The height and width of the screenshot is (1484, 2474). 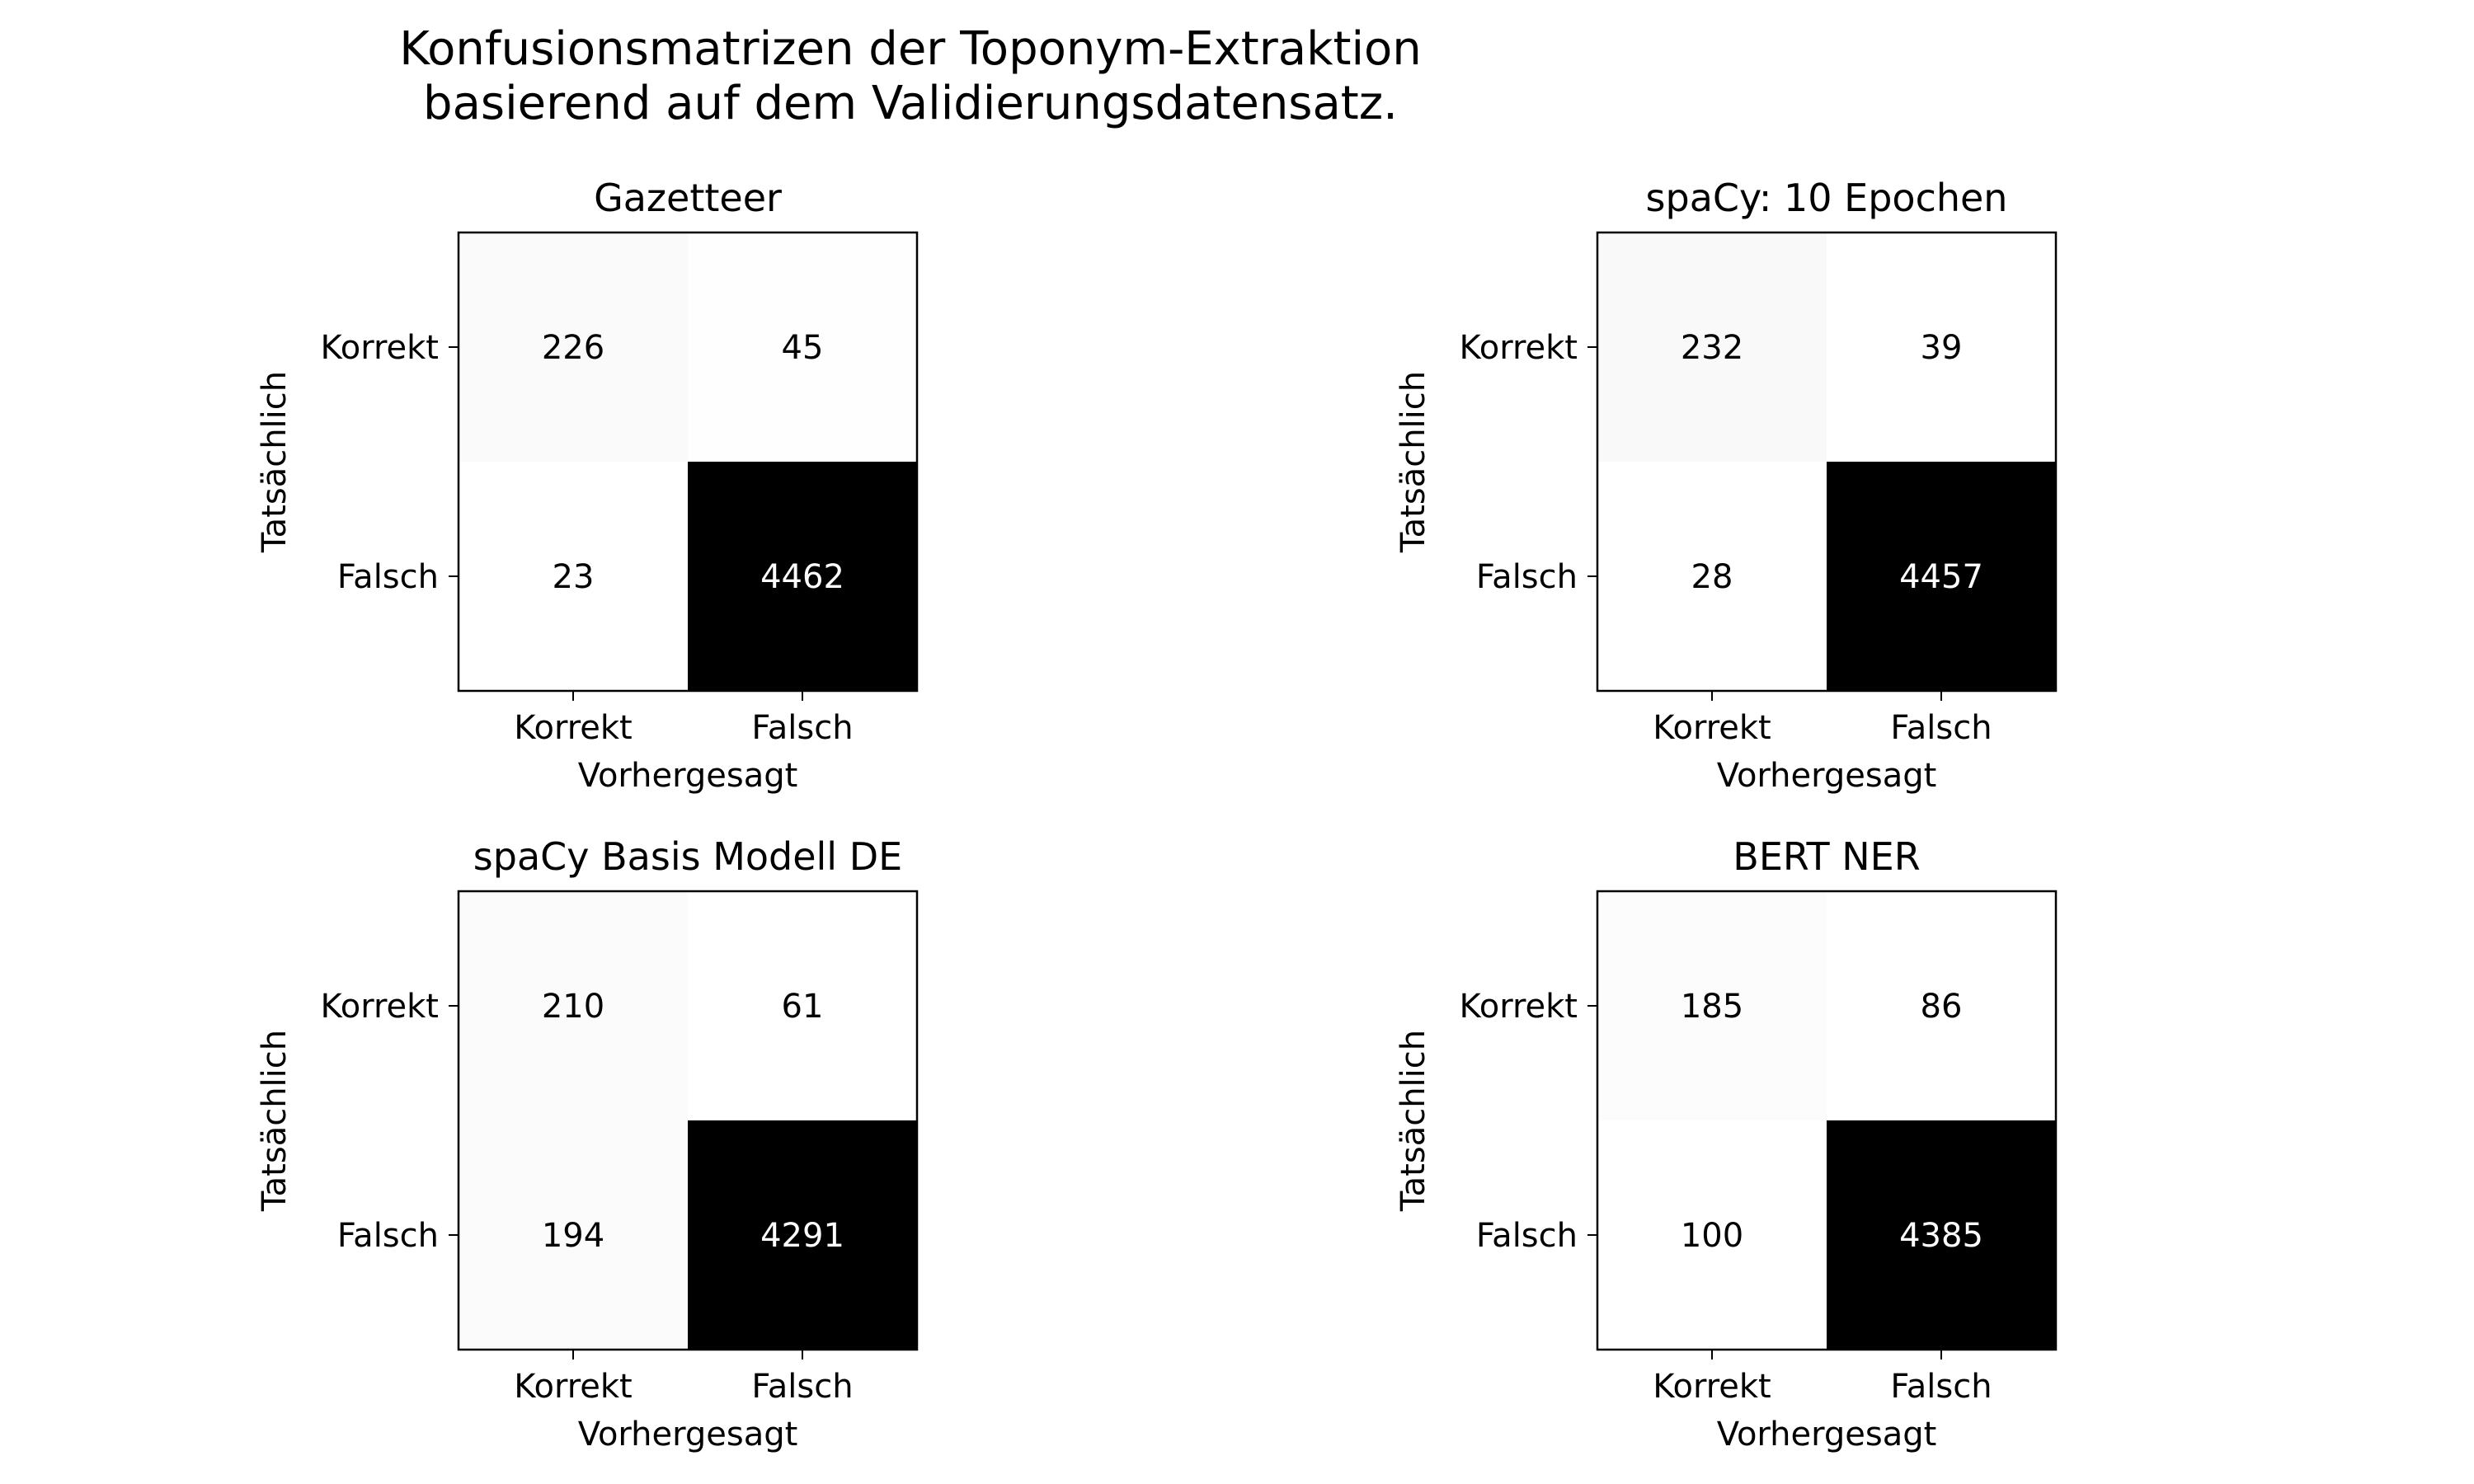 What do you see at coordinates (910, 103) in the screenshot?
I see `figure-title-line-2: basierend auf dem Validierungsdatensatz.` at bounding box center [910, 103].